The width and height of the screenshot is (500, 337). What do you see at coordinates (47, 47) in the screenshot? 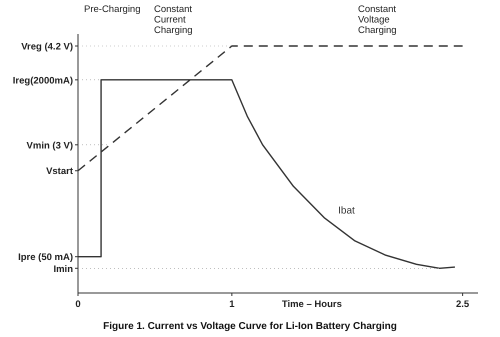
I see `annotation: Vreg (4.2 V)` at bounding box center [47, 47].